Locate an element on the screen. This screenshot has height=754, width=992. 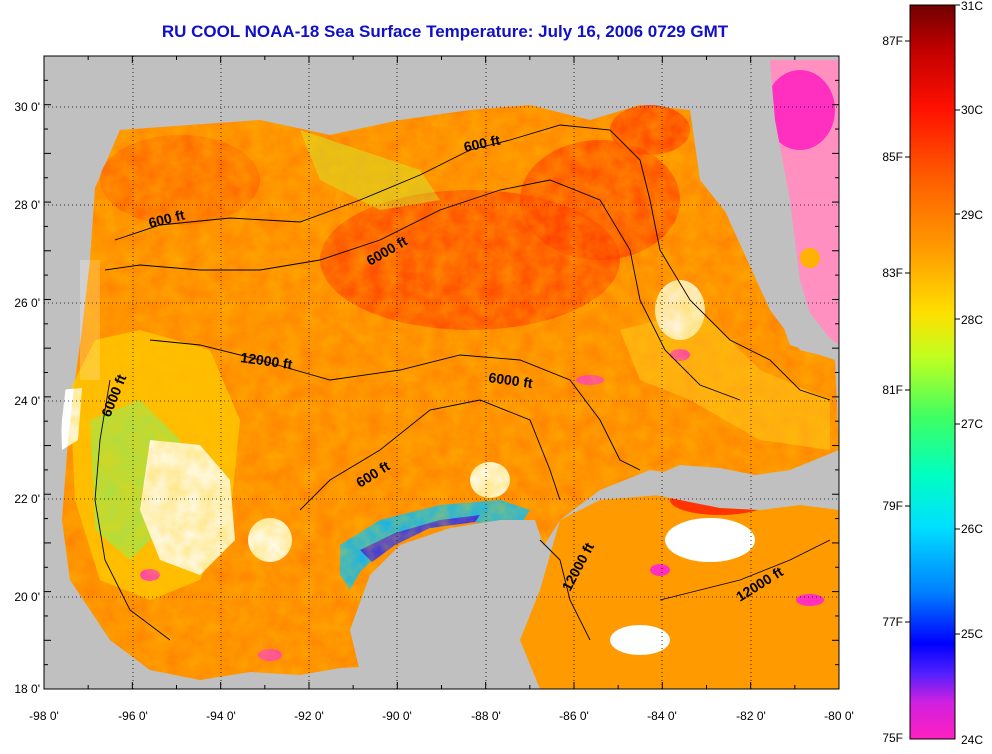
colorbar is located at coordinates (932, 372).